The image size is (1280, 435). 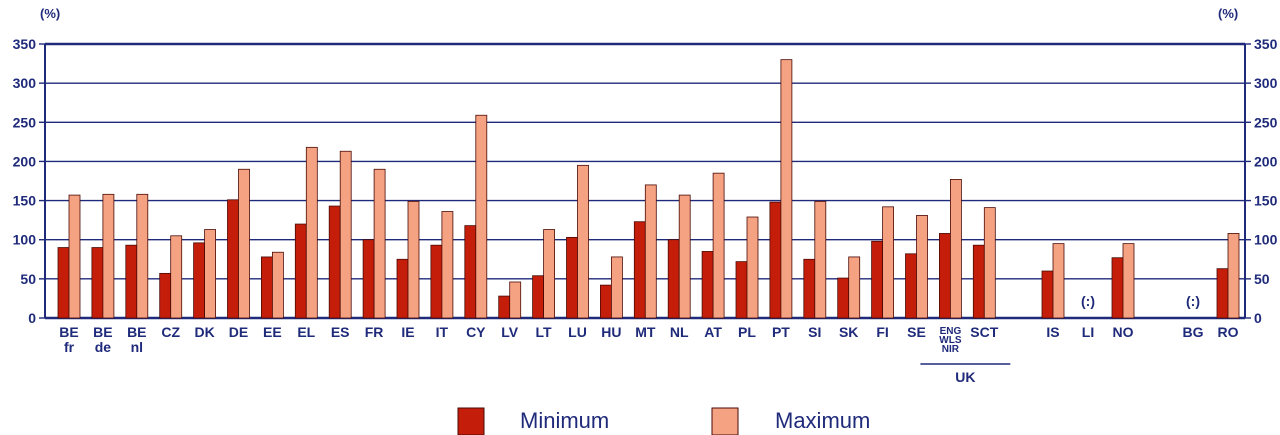 I want to click on x-tick-label: ES, so click(x=340, y=332).